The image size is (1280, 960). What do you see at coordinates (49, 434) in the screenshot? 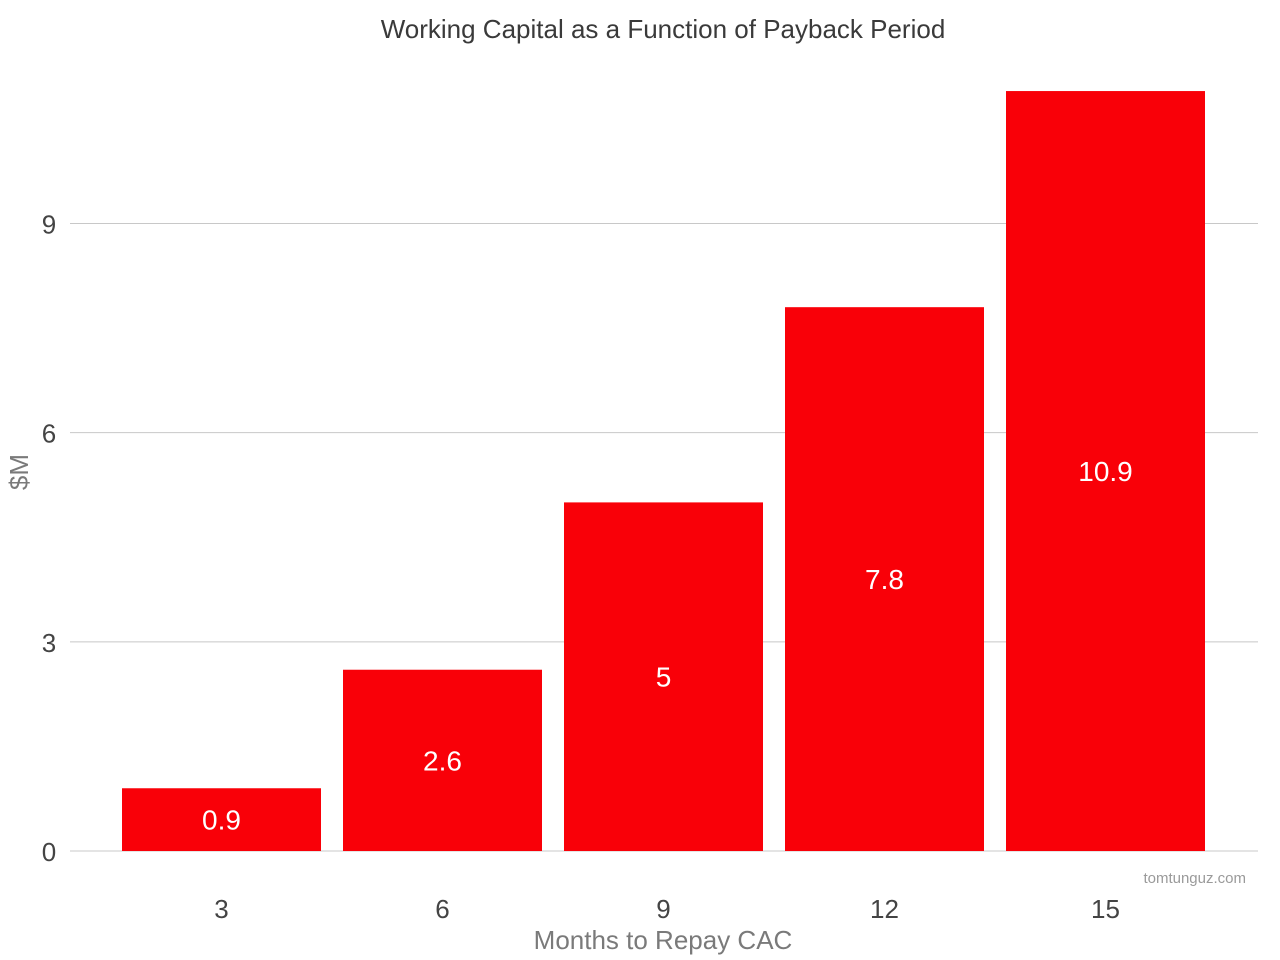
I see `y-tick-label: 6` at bounding box center [49, 434].